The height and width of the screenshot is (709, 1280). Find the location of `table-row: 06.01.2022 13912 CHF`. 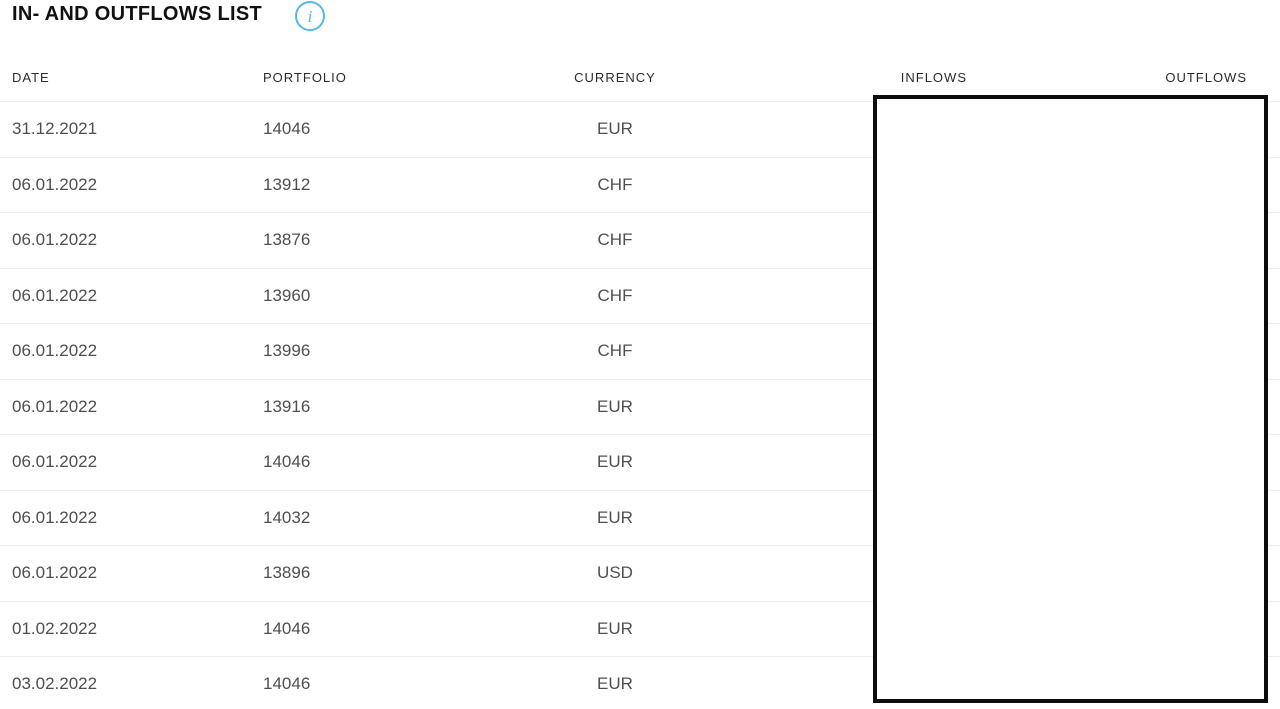

table-row: 06.01.2022 13912 CHF is located at coordinates (640, 184).